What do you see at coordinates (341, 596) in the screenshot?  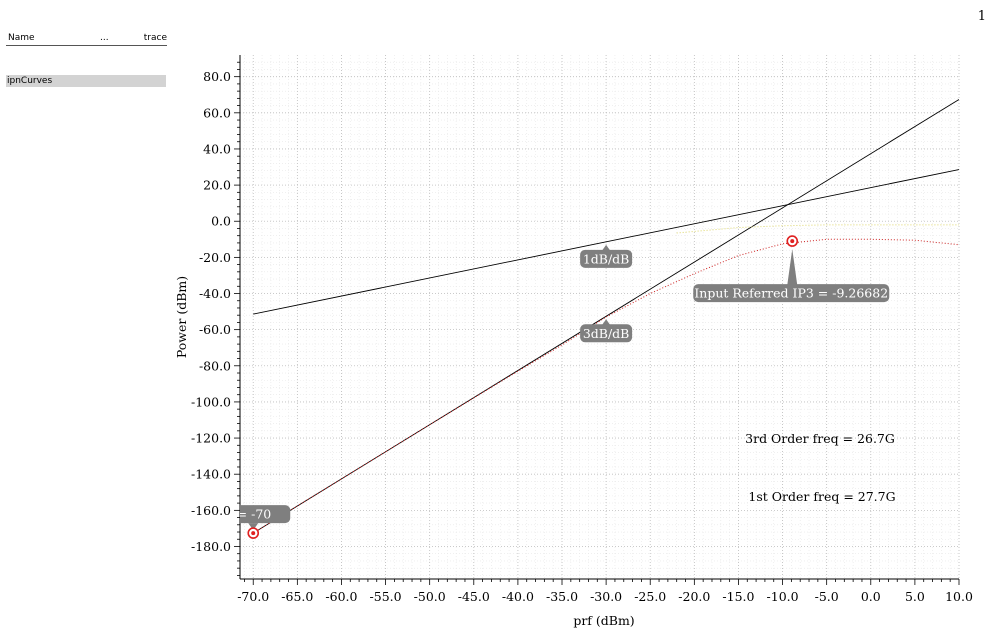 I see `x-tick-label: -60.0` at bounding box center [341, 596].